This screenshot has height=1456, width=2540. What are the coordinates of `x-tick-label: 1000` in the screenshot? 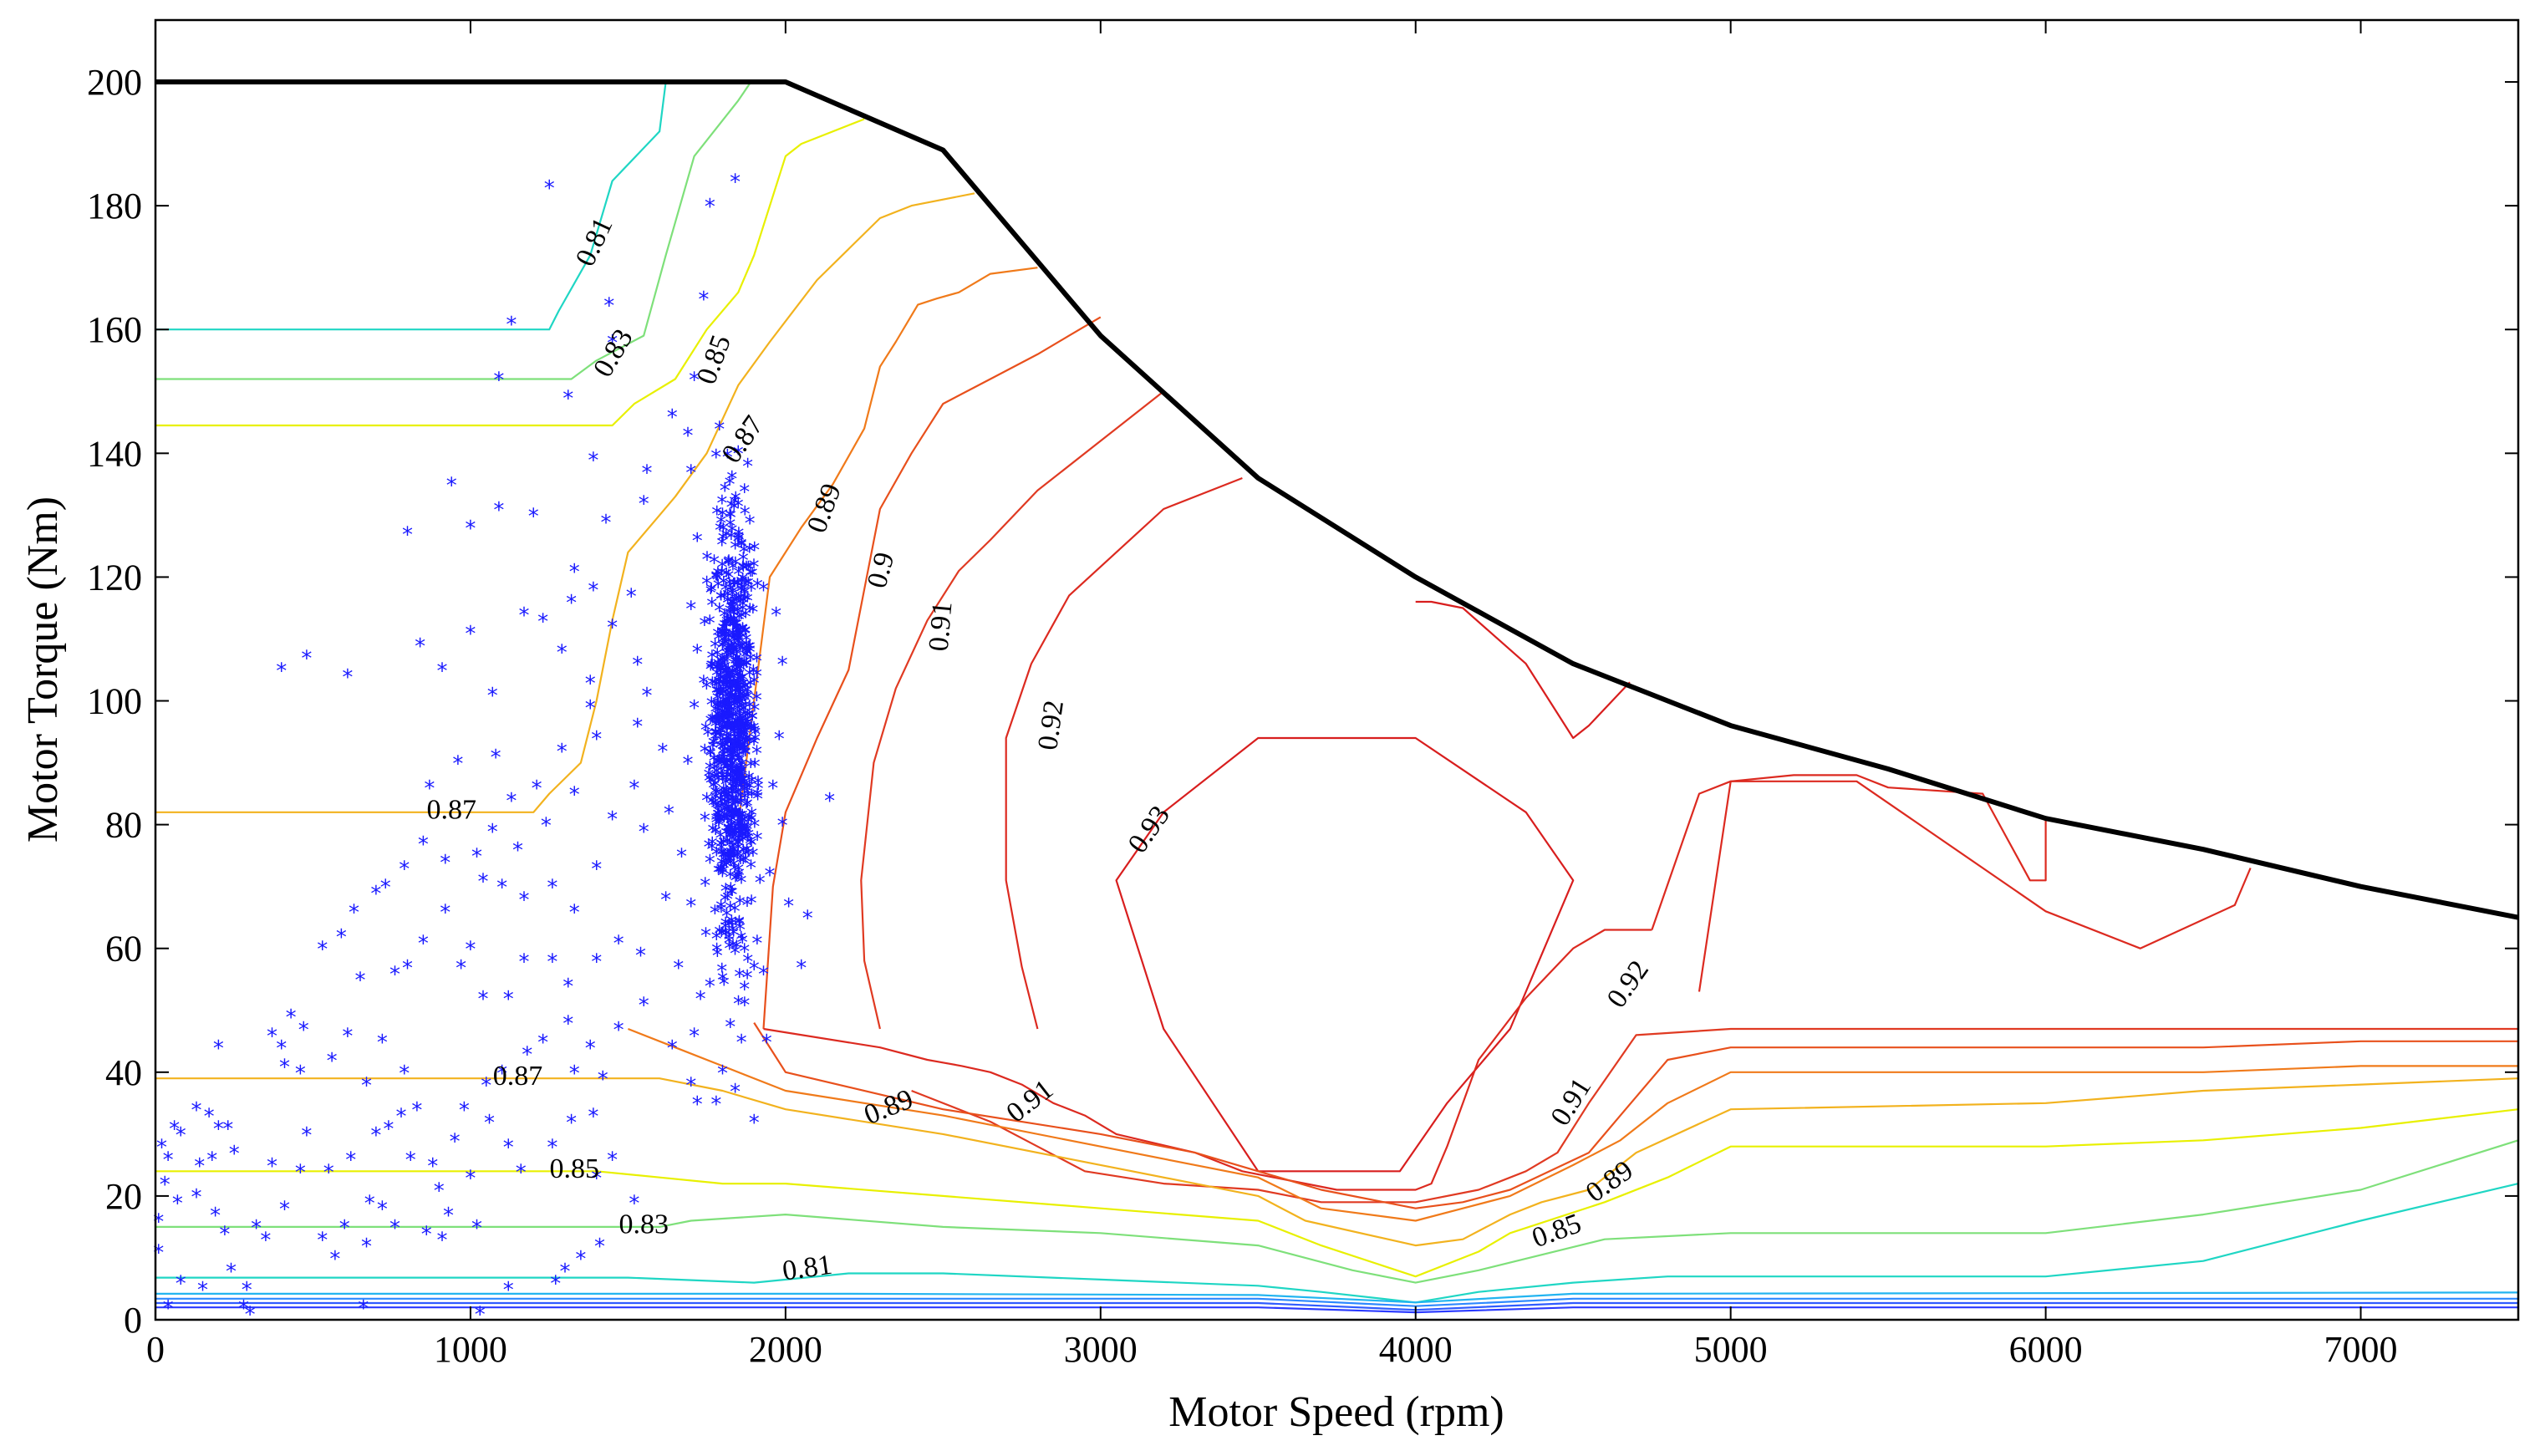 It's located at (470, 1349).